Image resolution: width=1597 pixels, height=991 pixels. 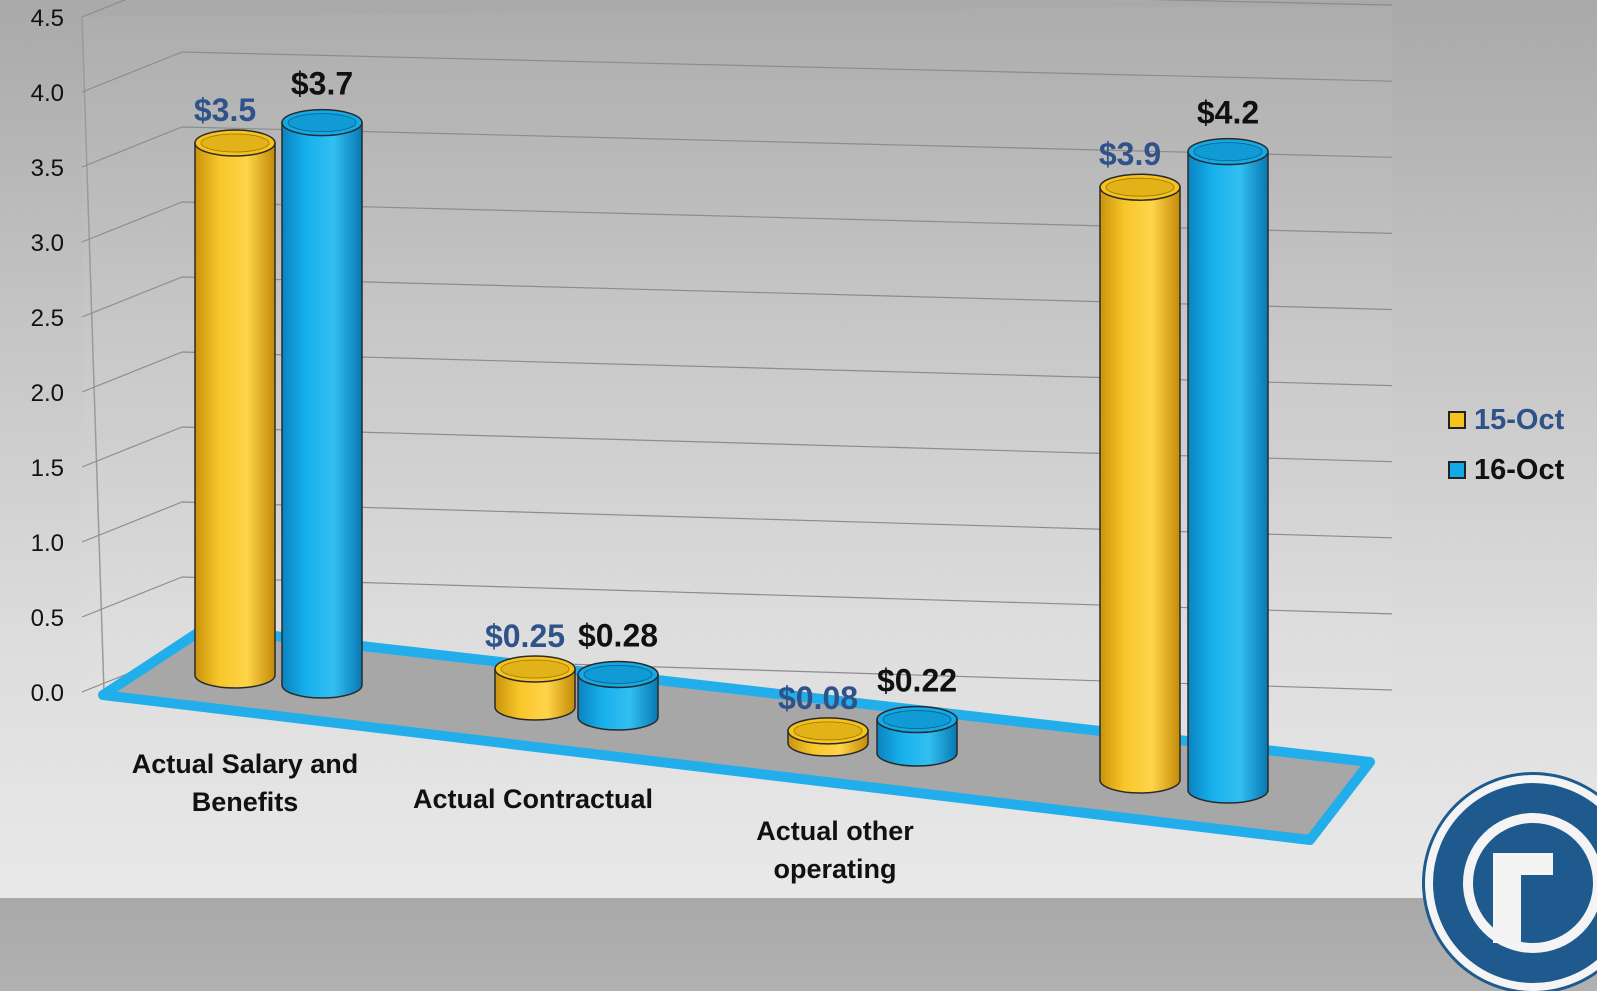 I want to click on data-label: $4.2, so click(x=1228, y=113).